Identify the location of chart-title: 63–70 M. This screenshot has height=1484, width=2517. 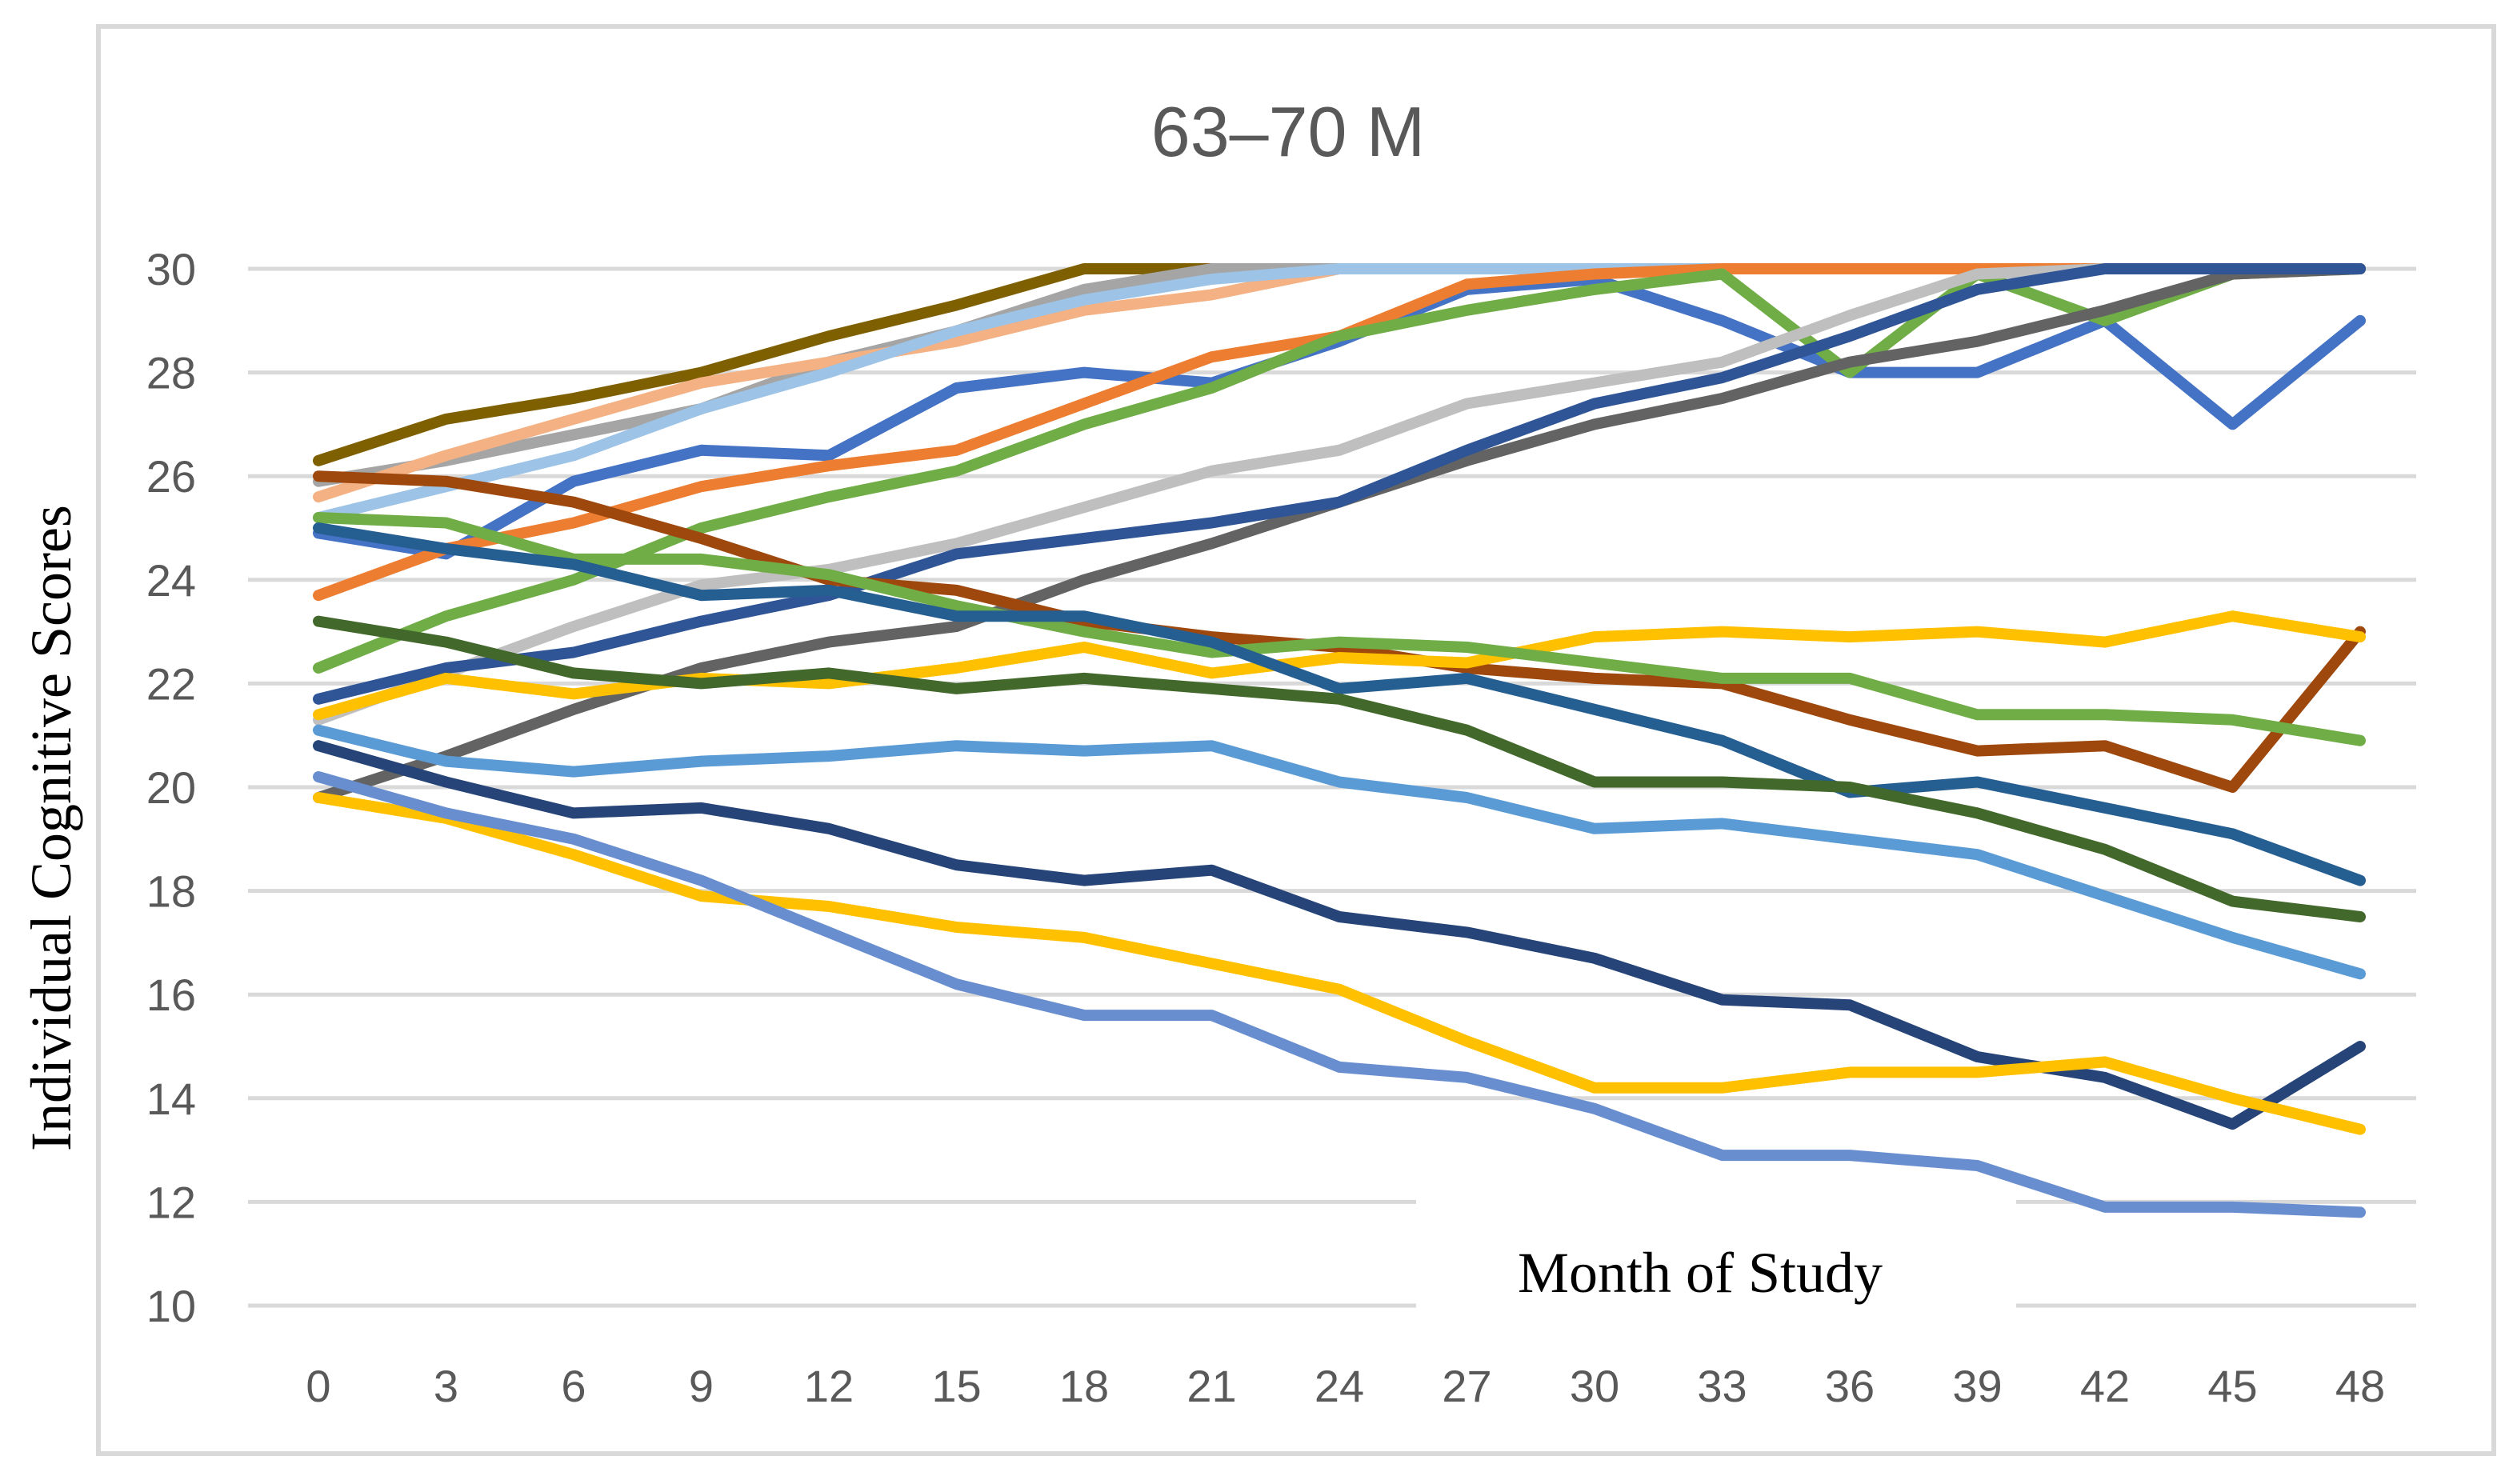
(1288, 131).